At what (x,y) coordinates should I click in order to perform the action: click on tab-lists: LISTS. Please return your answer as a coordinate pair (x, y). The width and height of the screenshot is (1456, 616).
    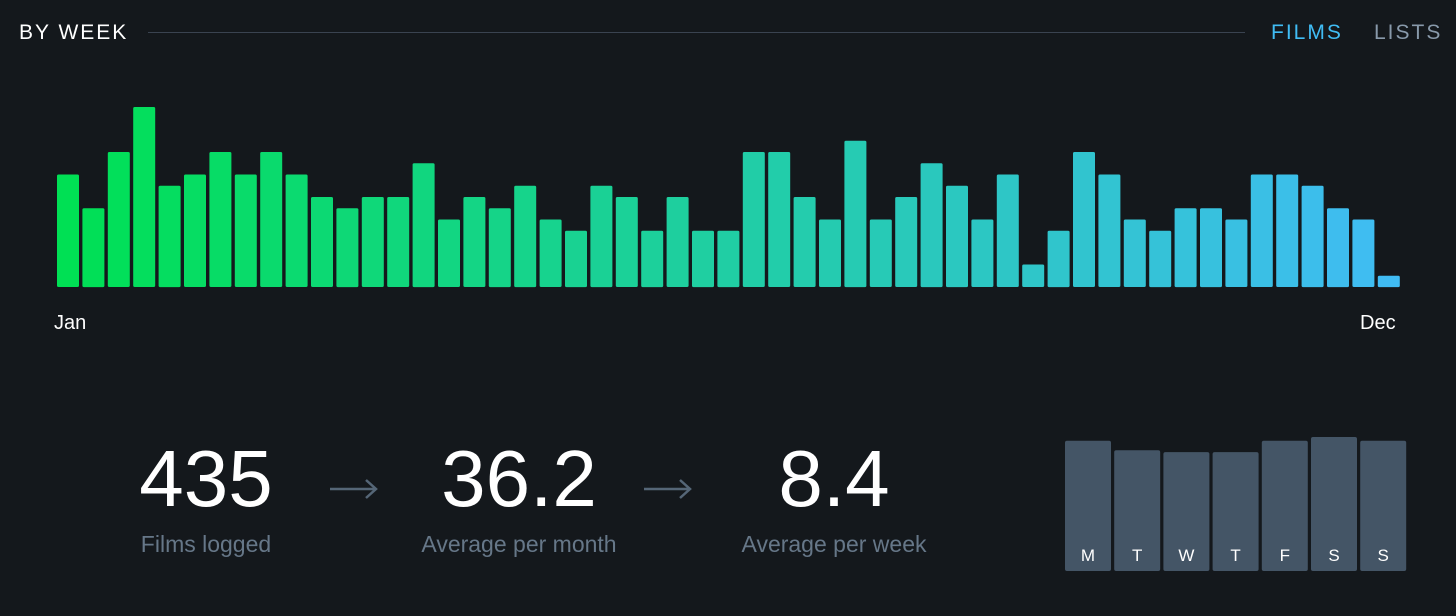
    Looking at the image, I should click on (1408, 32).